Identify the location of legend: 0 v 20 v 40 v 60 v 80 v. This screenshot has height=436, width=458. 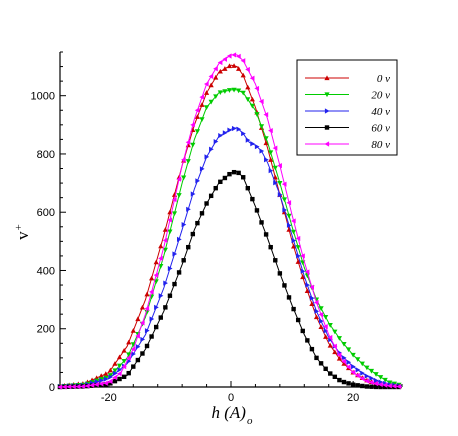
(347, 107).